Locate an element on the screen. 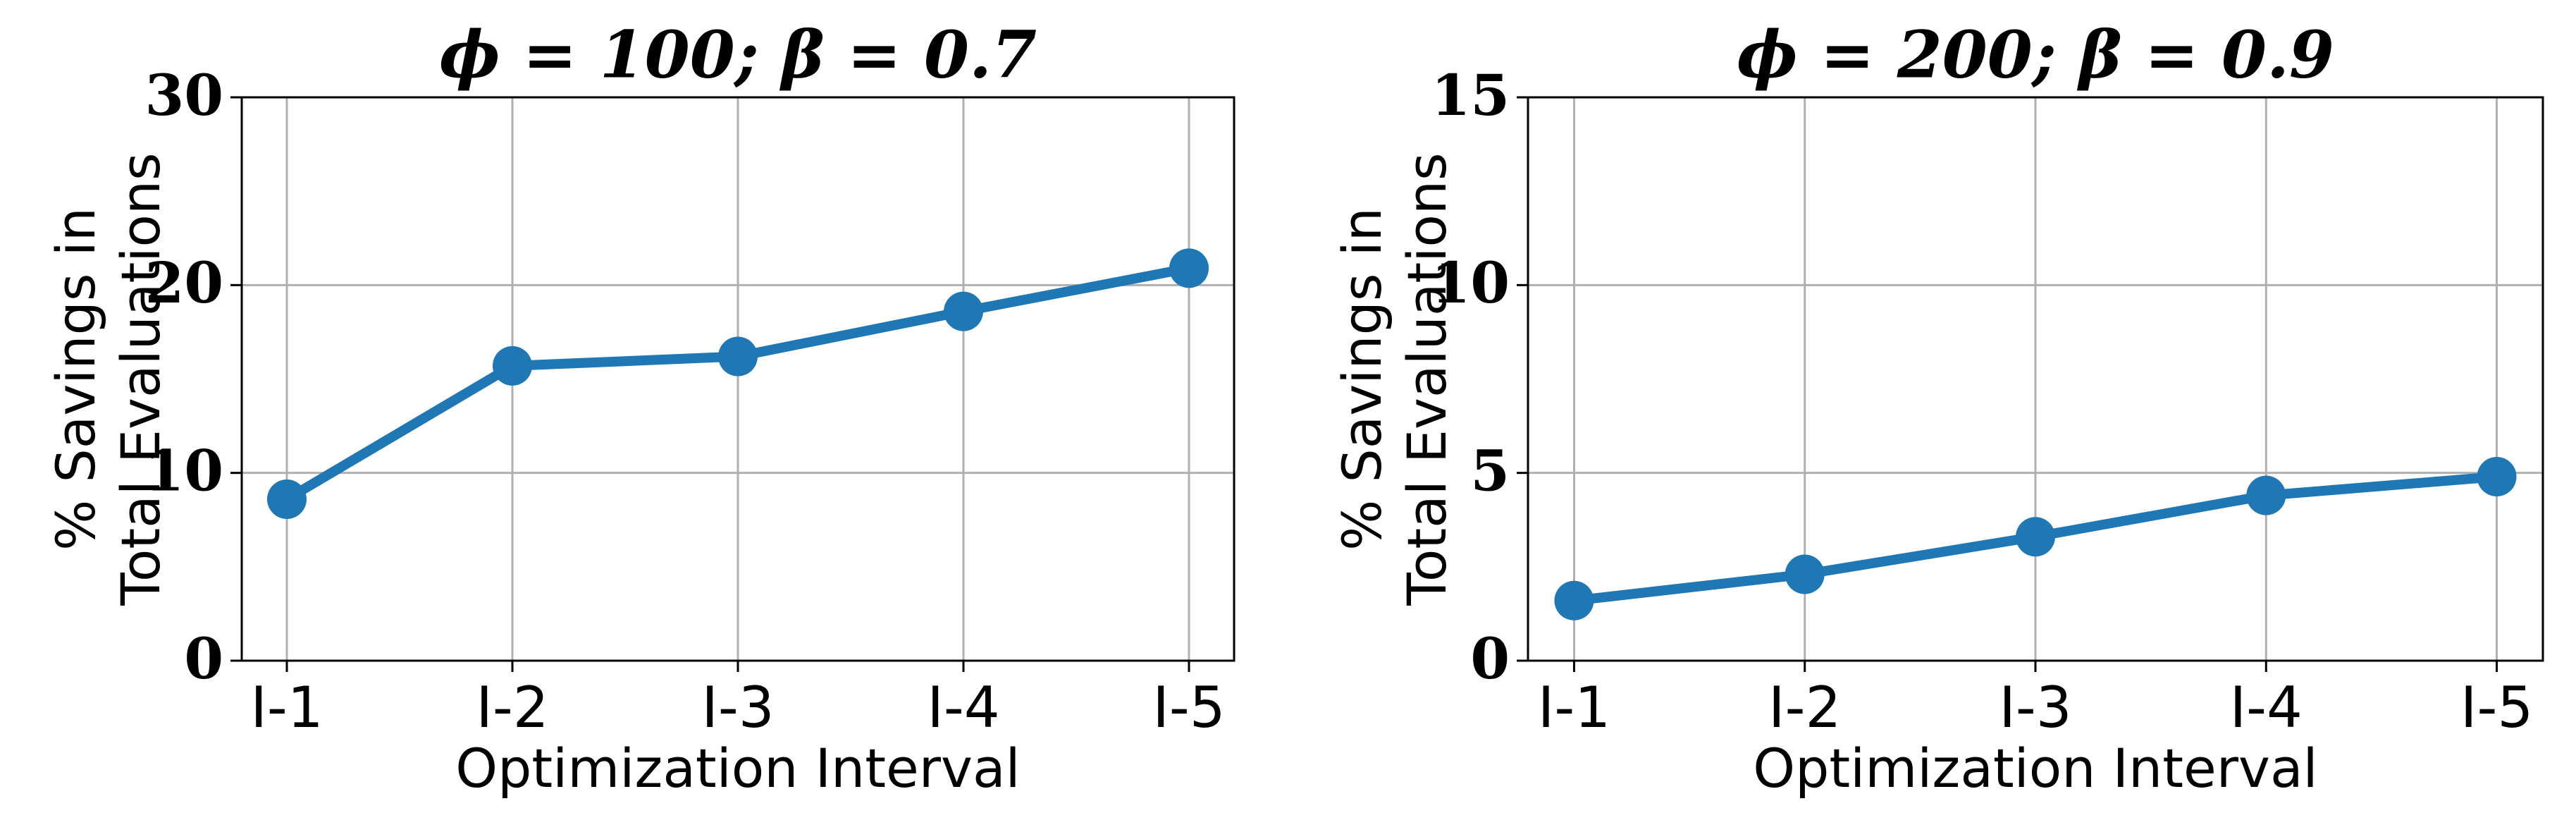  y-tick-label: 30 is located at coordinates (184, 95).